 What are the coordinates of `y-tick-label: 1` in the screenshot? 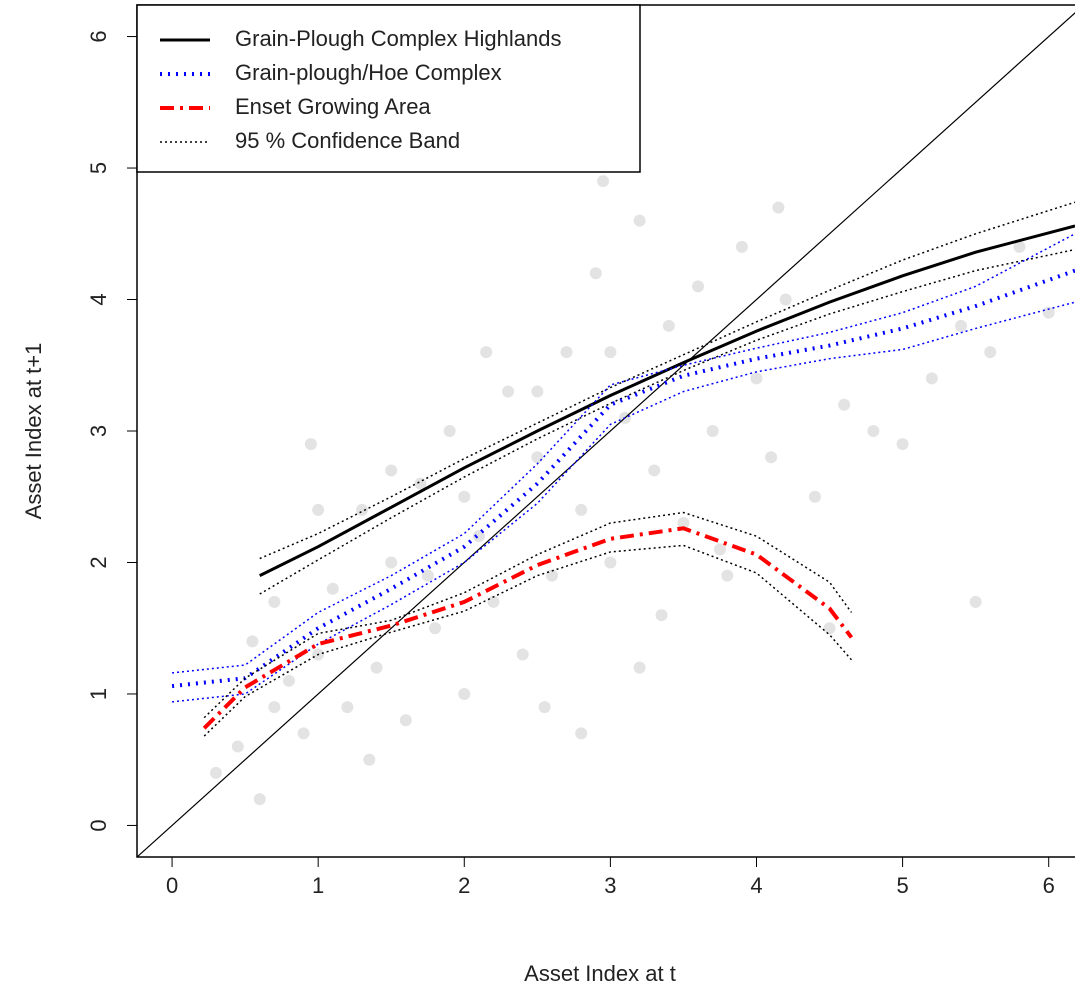 It's located at (98, 694).